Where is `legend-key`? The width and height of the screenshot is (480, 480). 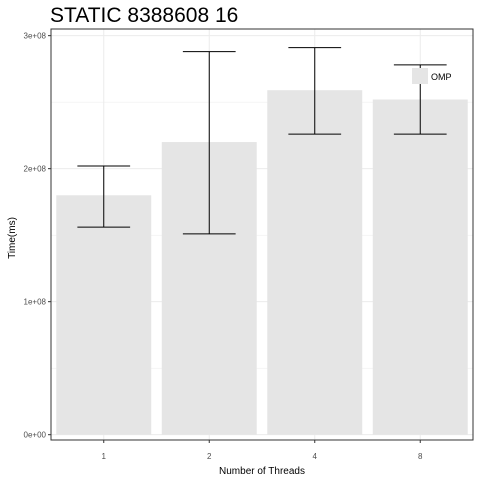
legend-key is located at coordinates (420, 76).